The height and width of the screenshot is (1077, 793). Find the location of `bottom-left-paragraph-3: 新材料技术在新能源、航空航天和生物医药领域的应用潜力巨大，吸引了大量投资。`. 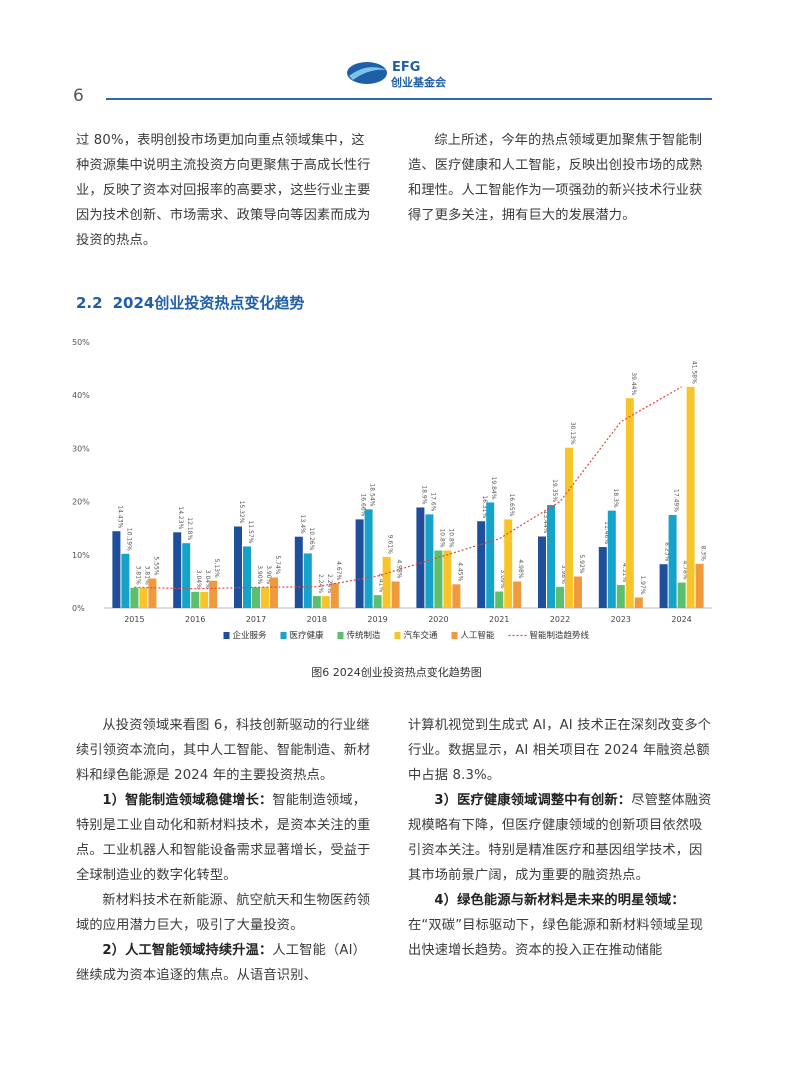

bottom-left-paragraph-3: 新材料技术在新能源、航空航天和生物医药领域的应用潜力巨大，吸引了大量投资。 is located at coordinates (223, 913).